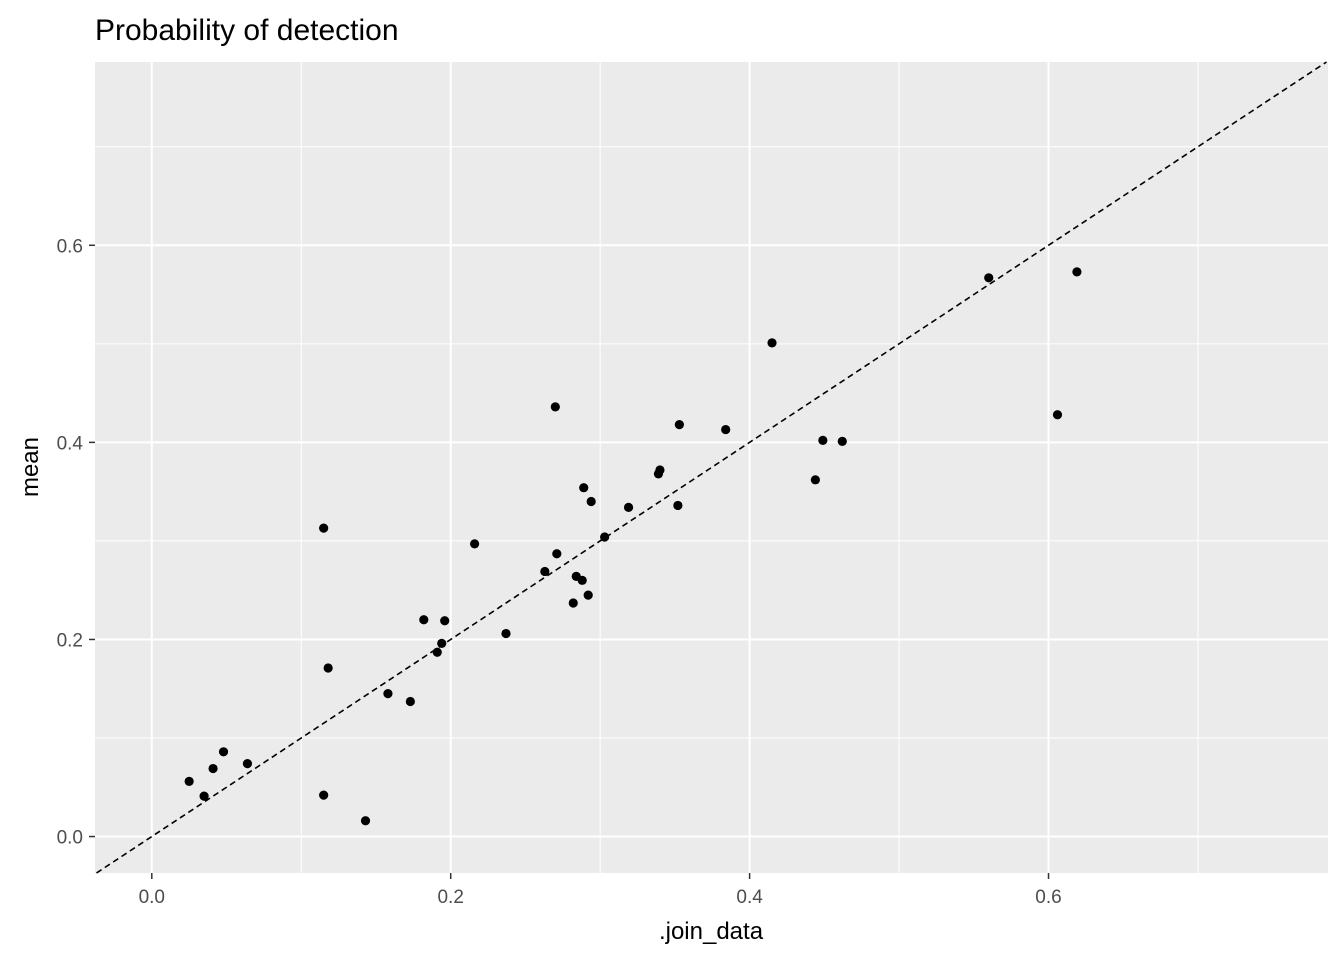 The image size is (1344, 960). What do you see at coordinates (70, 246) in the screenshot?
I see `y-tick-label: 0.6` at bounding box center [70, 246].